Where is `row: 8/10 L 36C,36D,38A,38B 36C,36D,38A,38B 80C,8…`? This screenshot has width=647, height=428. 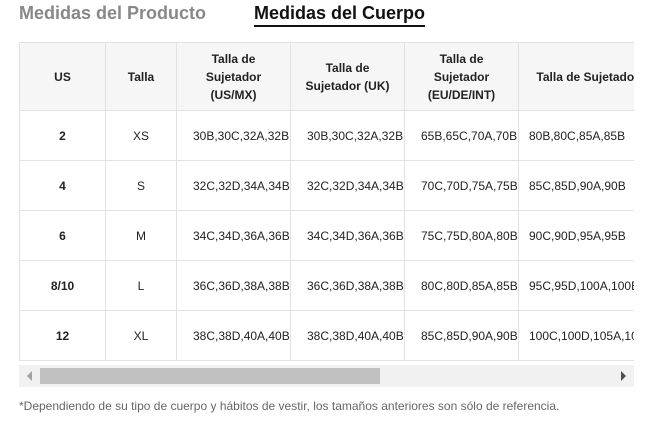 row: 8/10 L 36C,36D,38A,38B 36C,36D,38A,38B 80C,8… is located at coordinates (326, 285).